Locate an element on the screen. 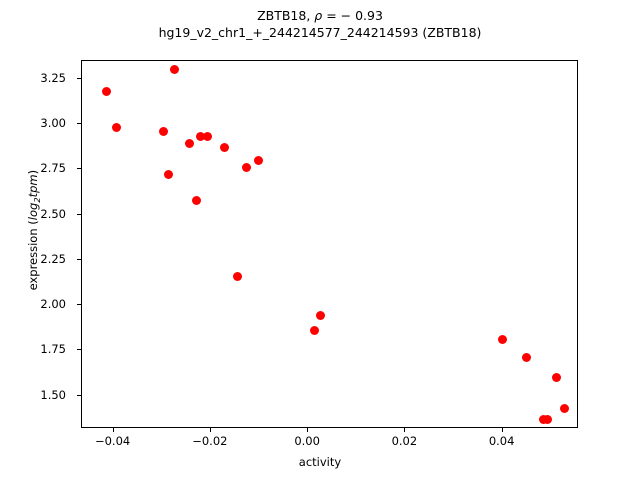 The image size is (640, 480). y-axis-label: expression (log2tpm) is located at coordinates (34, 230).